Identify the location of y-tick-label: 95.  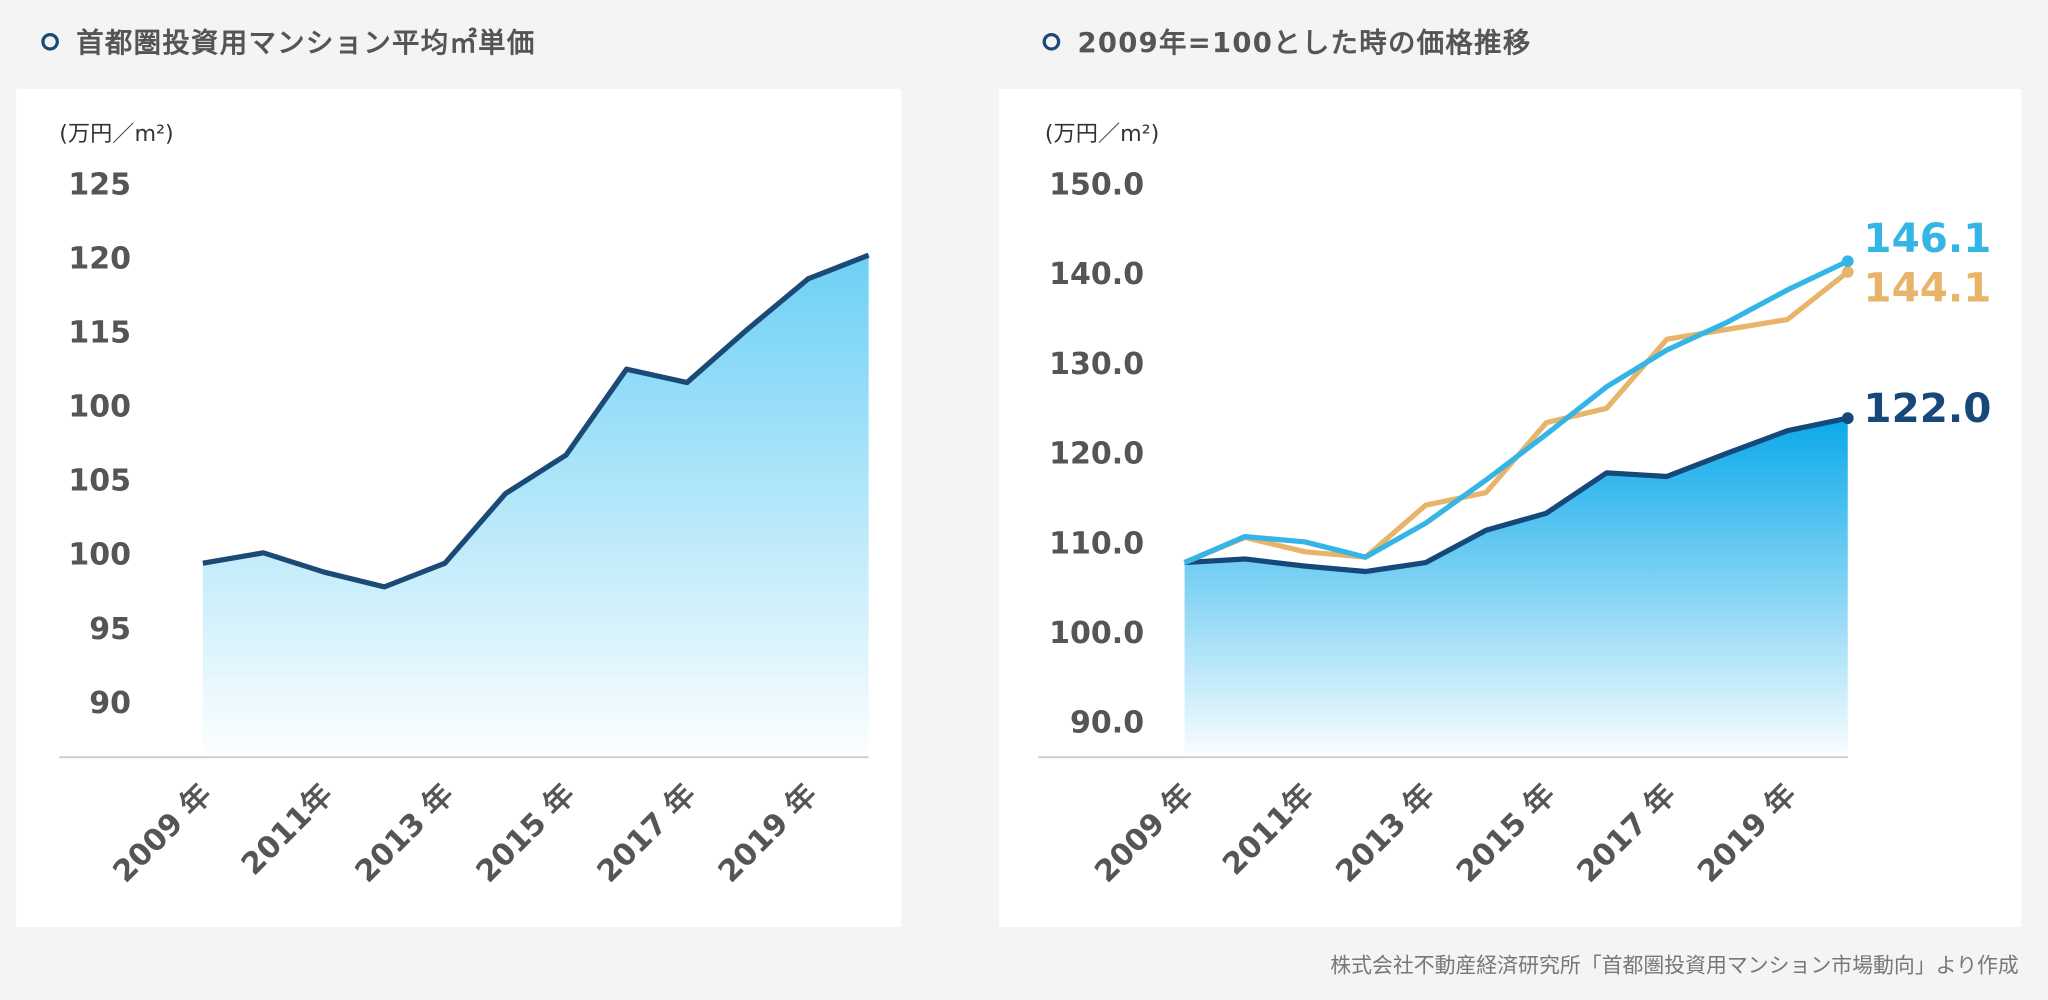
(110, 629).